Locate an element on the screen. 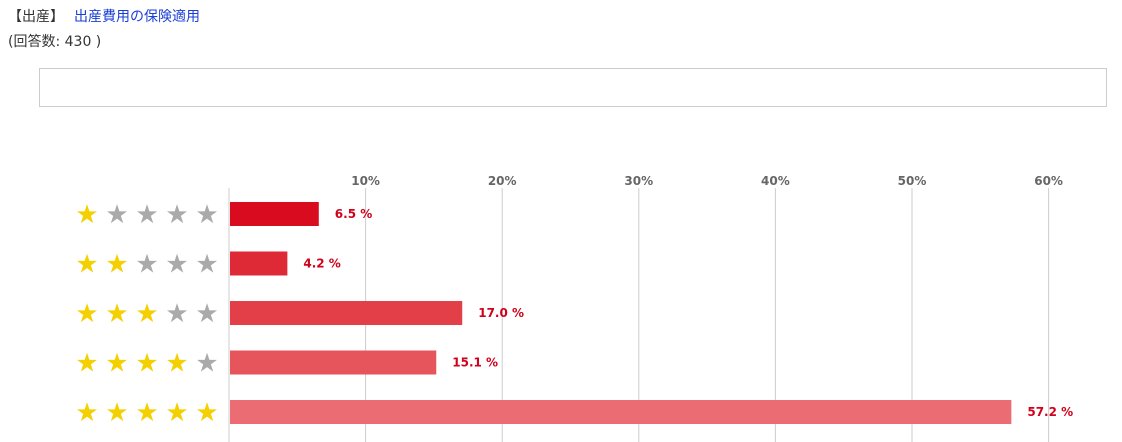 The width and height of the screenshot is (1122, 442). x-tick-label: 60% is located at coordinates (1048, 181).